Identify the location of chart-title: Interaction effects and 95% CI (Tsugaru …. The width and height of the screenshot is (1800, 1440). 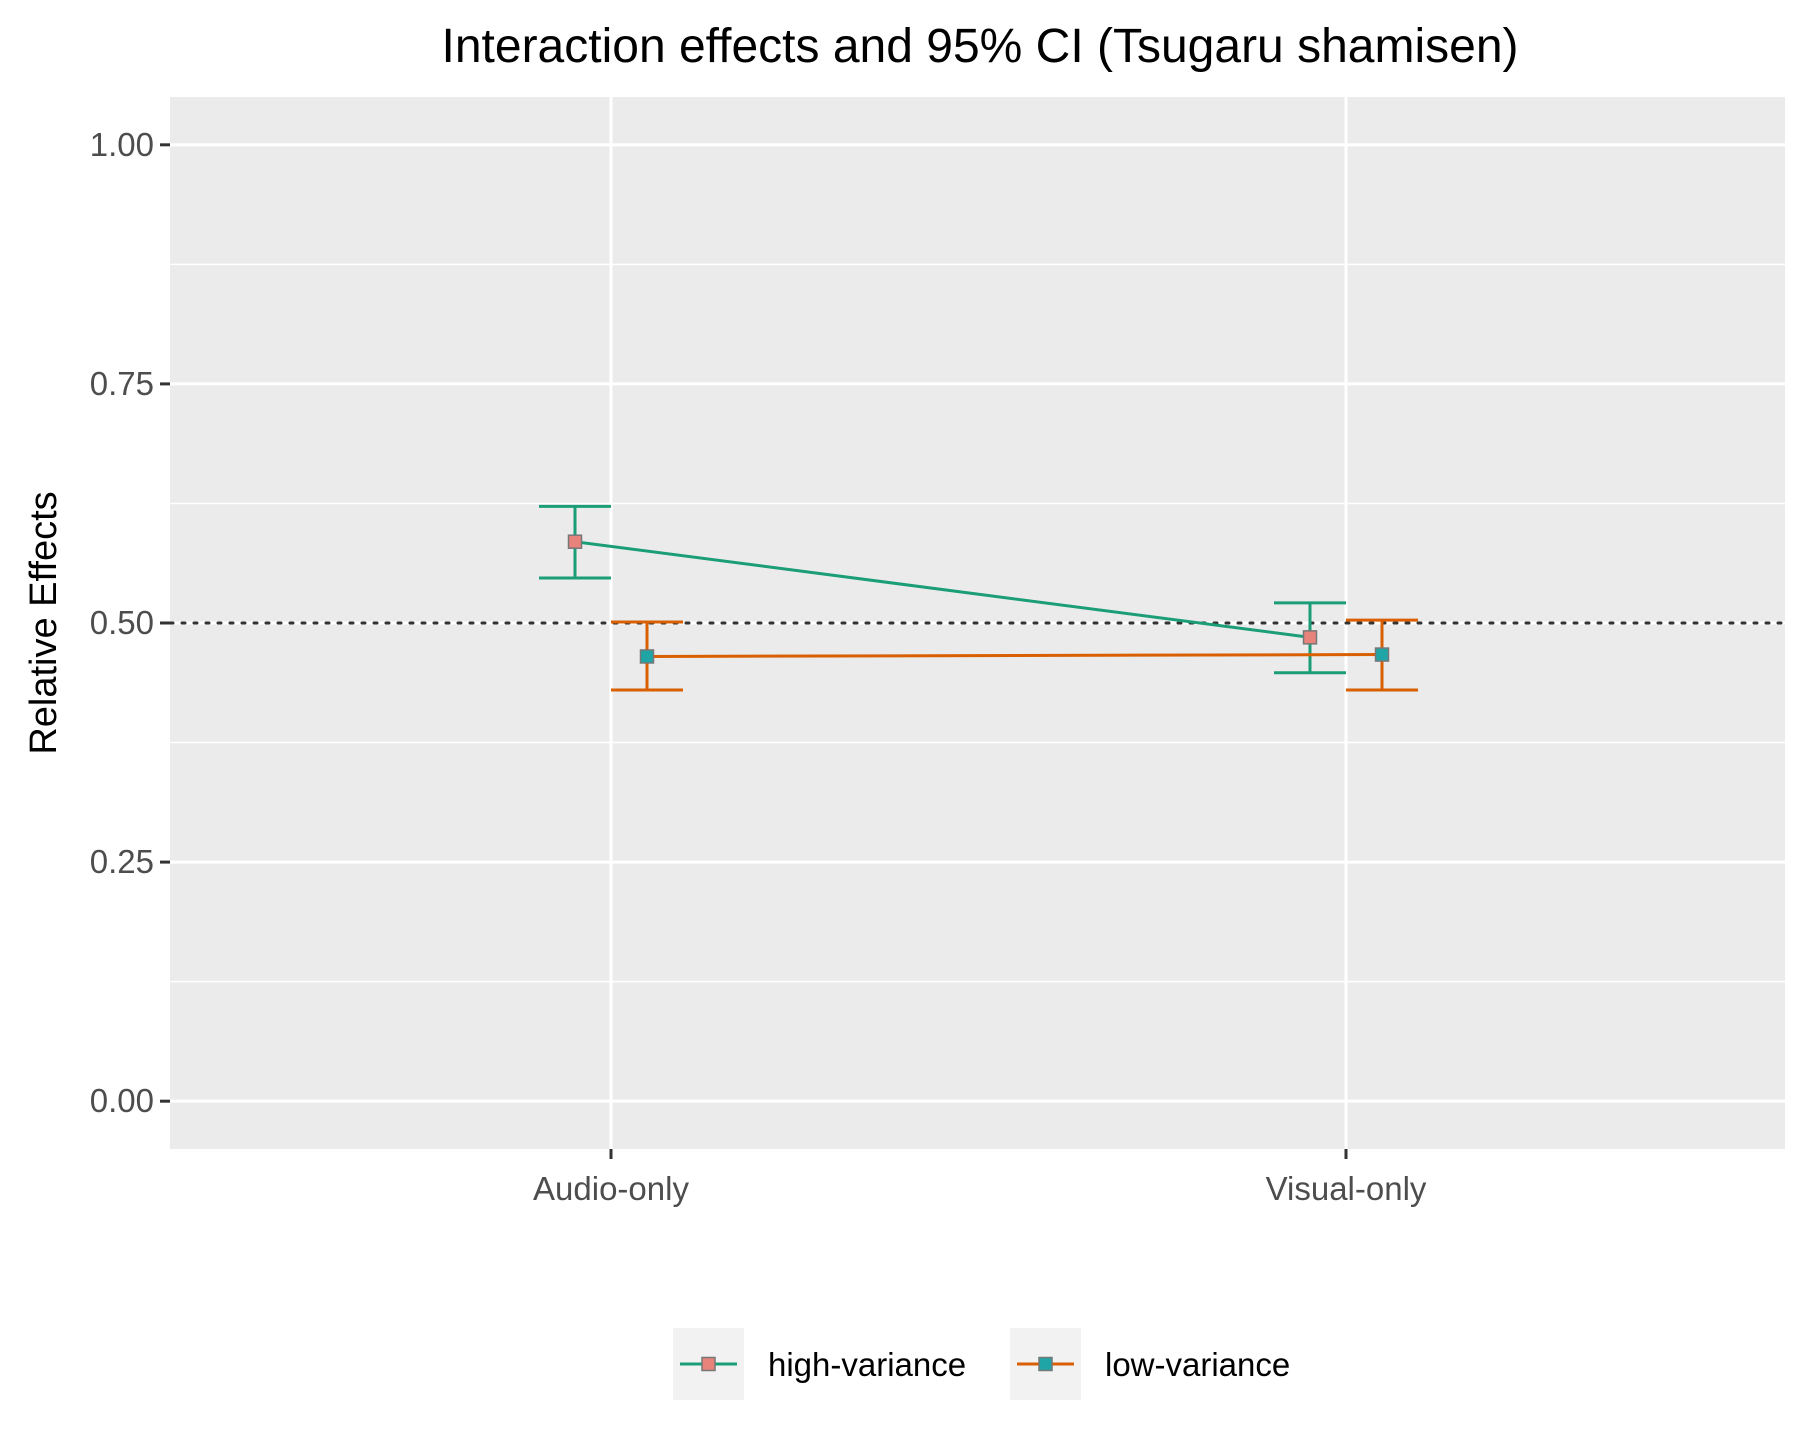
(980, 46).